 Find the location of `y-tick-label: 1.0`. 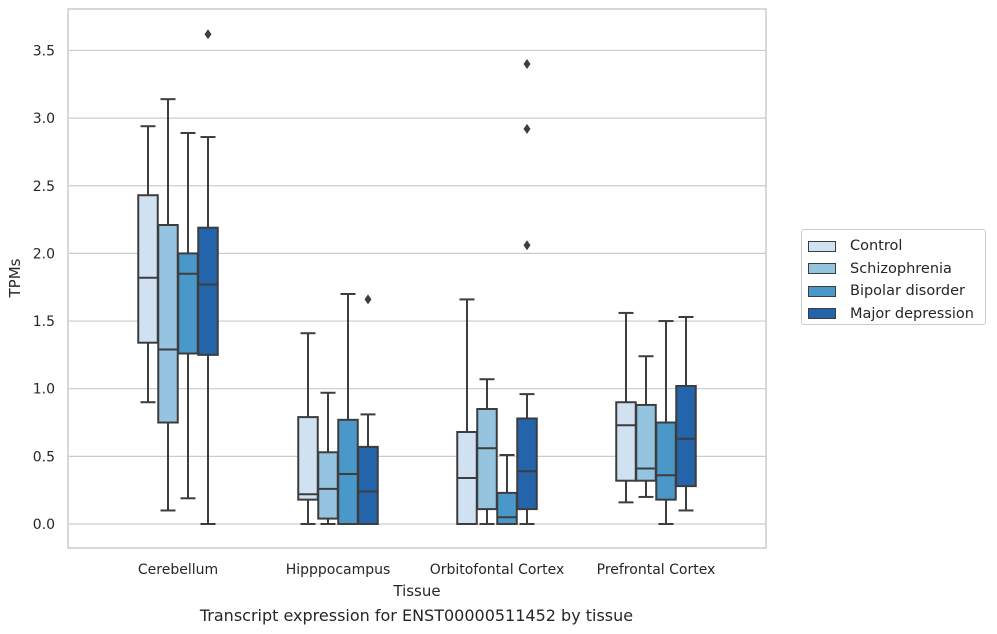

y-tick-label: 1.0 is located at coordinates (44, 390).